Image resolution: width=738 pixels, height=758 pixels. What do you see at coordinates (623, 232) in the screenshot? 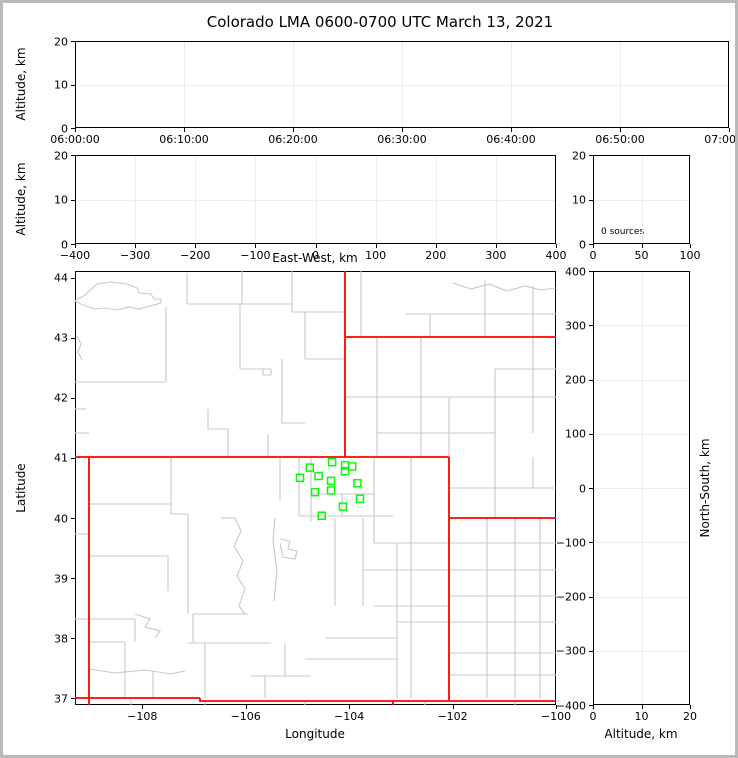
I see `source-count-annotation: 0 sources` at bounding box center [623, 232].